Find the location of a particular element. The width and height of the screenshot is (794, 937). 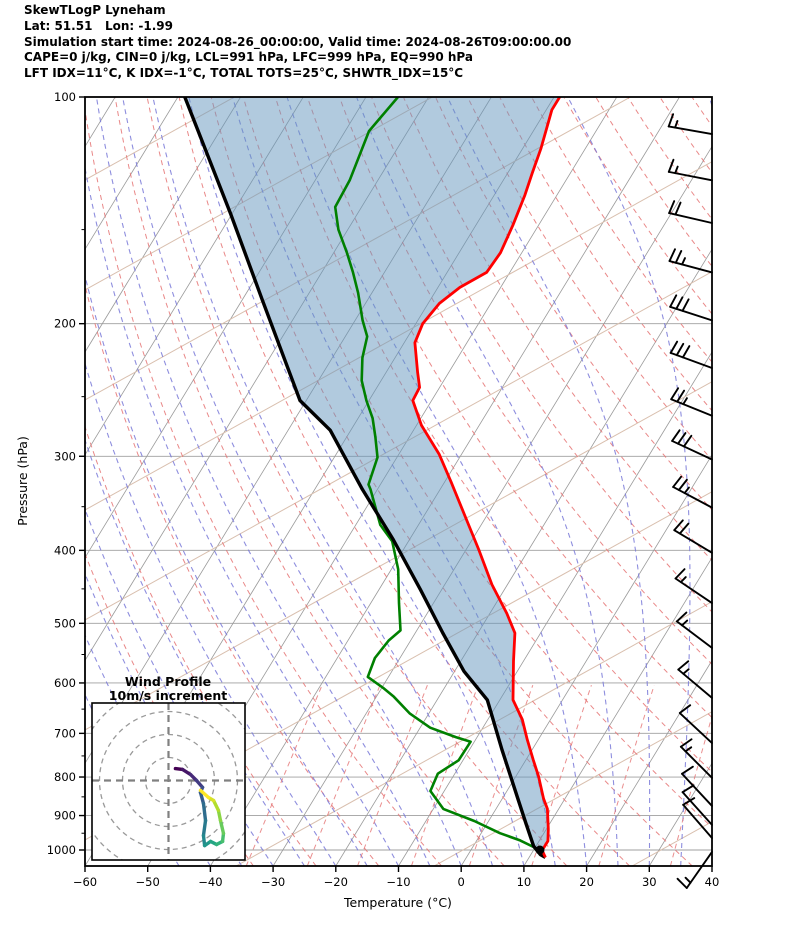

y-tick-label: 600 is located at coordinates (65, 683).